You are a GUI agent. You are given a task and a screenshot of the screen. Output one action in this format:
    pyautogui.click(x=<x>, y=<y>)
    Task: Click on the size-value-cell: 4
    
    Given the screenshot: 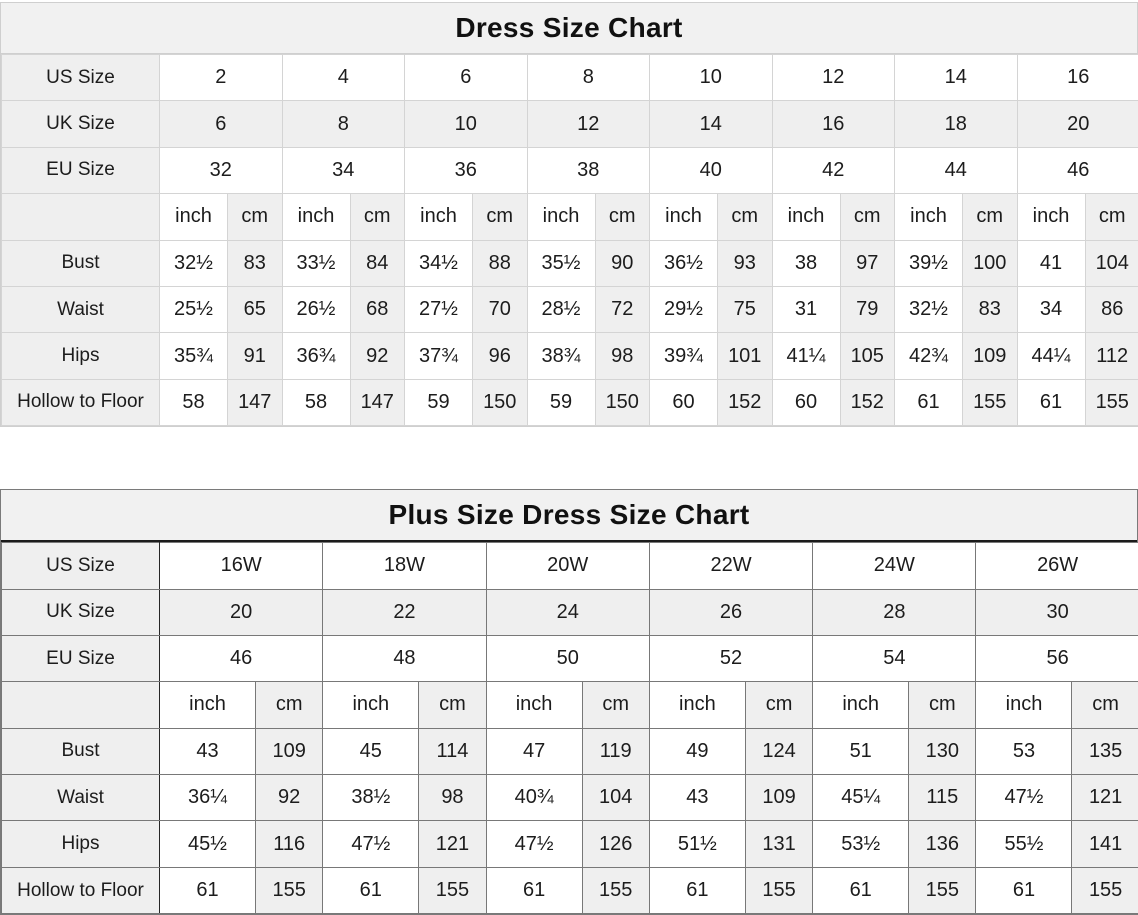 What is the action you would take?
    pyautogui.click(x=343, y=78)
    